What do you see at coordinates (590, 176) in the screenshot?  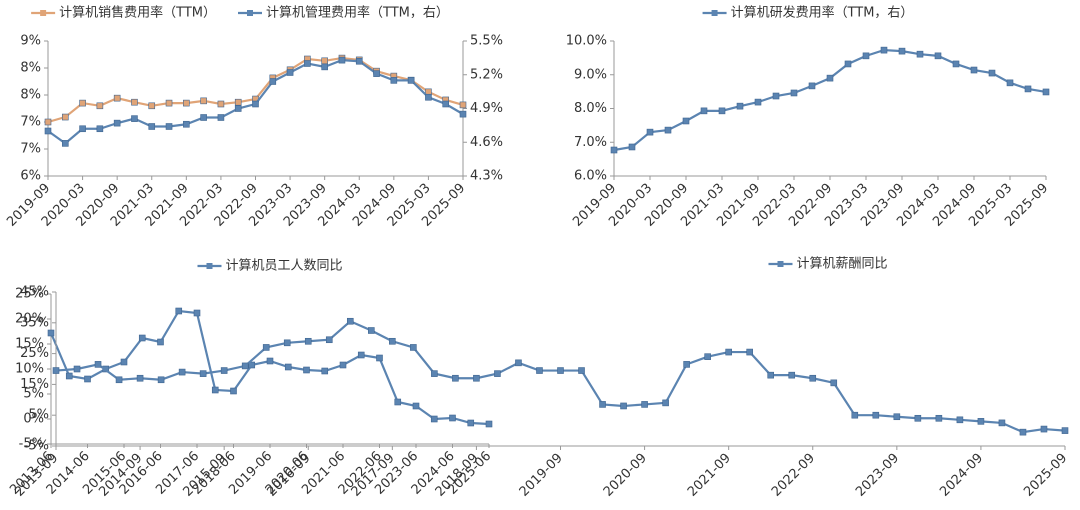 I see `y-tick-label: 6.0%` at bounding box center [590, 176].